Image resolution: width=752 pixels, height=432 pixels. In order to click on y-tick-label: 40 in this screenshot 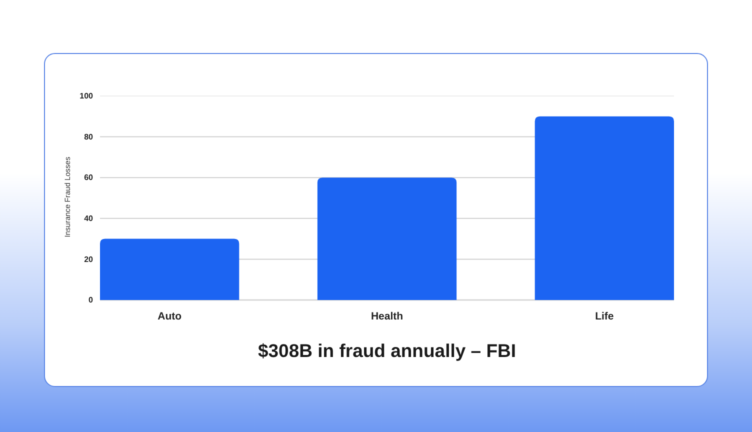, I will do `click(89, 218)`.